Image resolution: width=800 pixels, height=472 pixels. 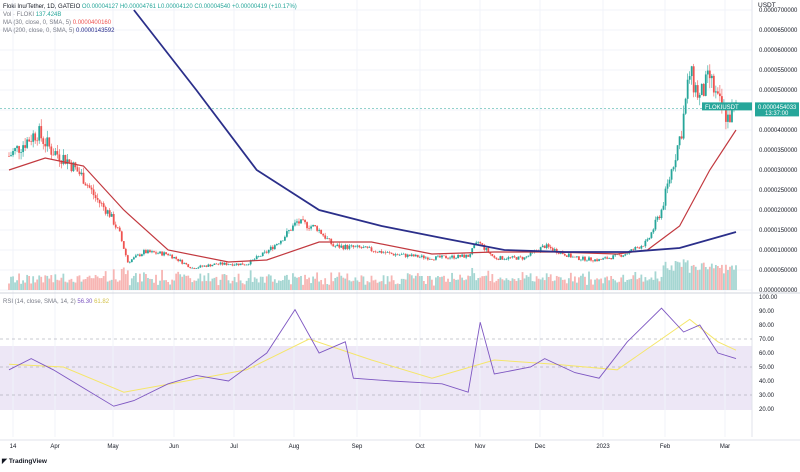 I want to click on price-tick-label: 0.0000350000, so click(x=778, y=151).